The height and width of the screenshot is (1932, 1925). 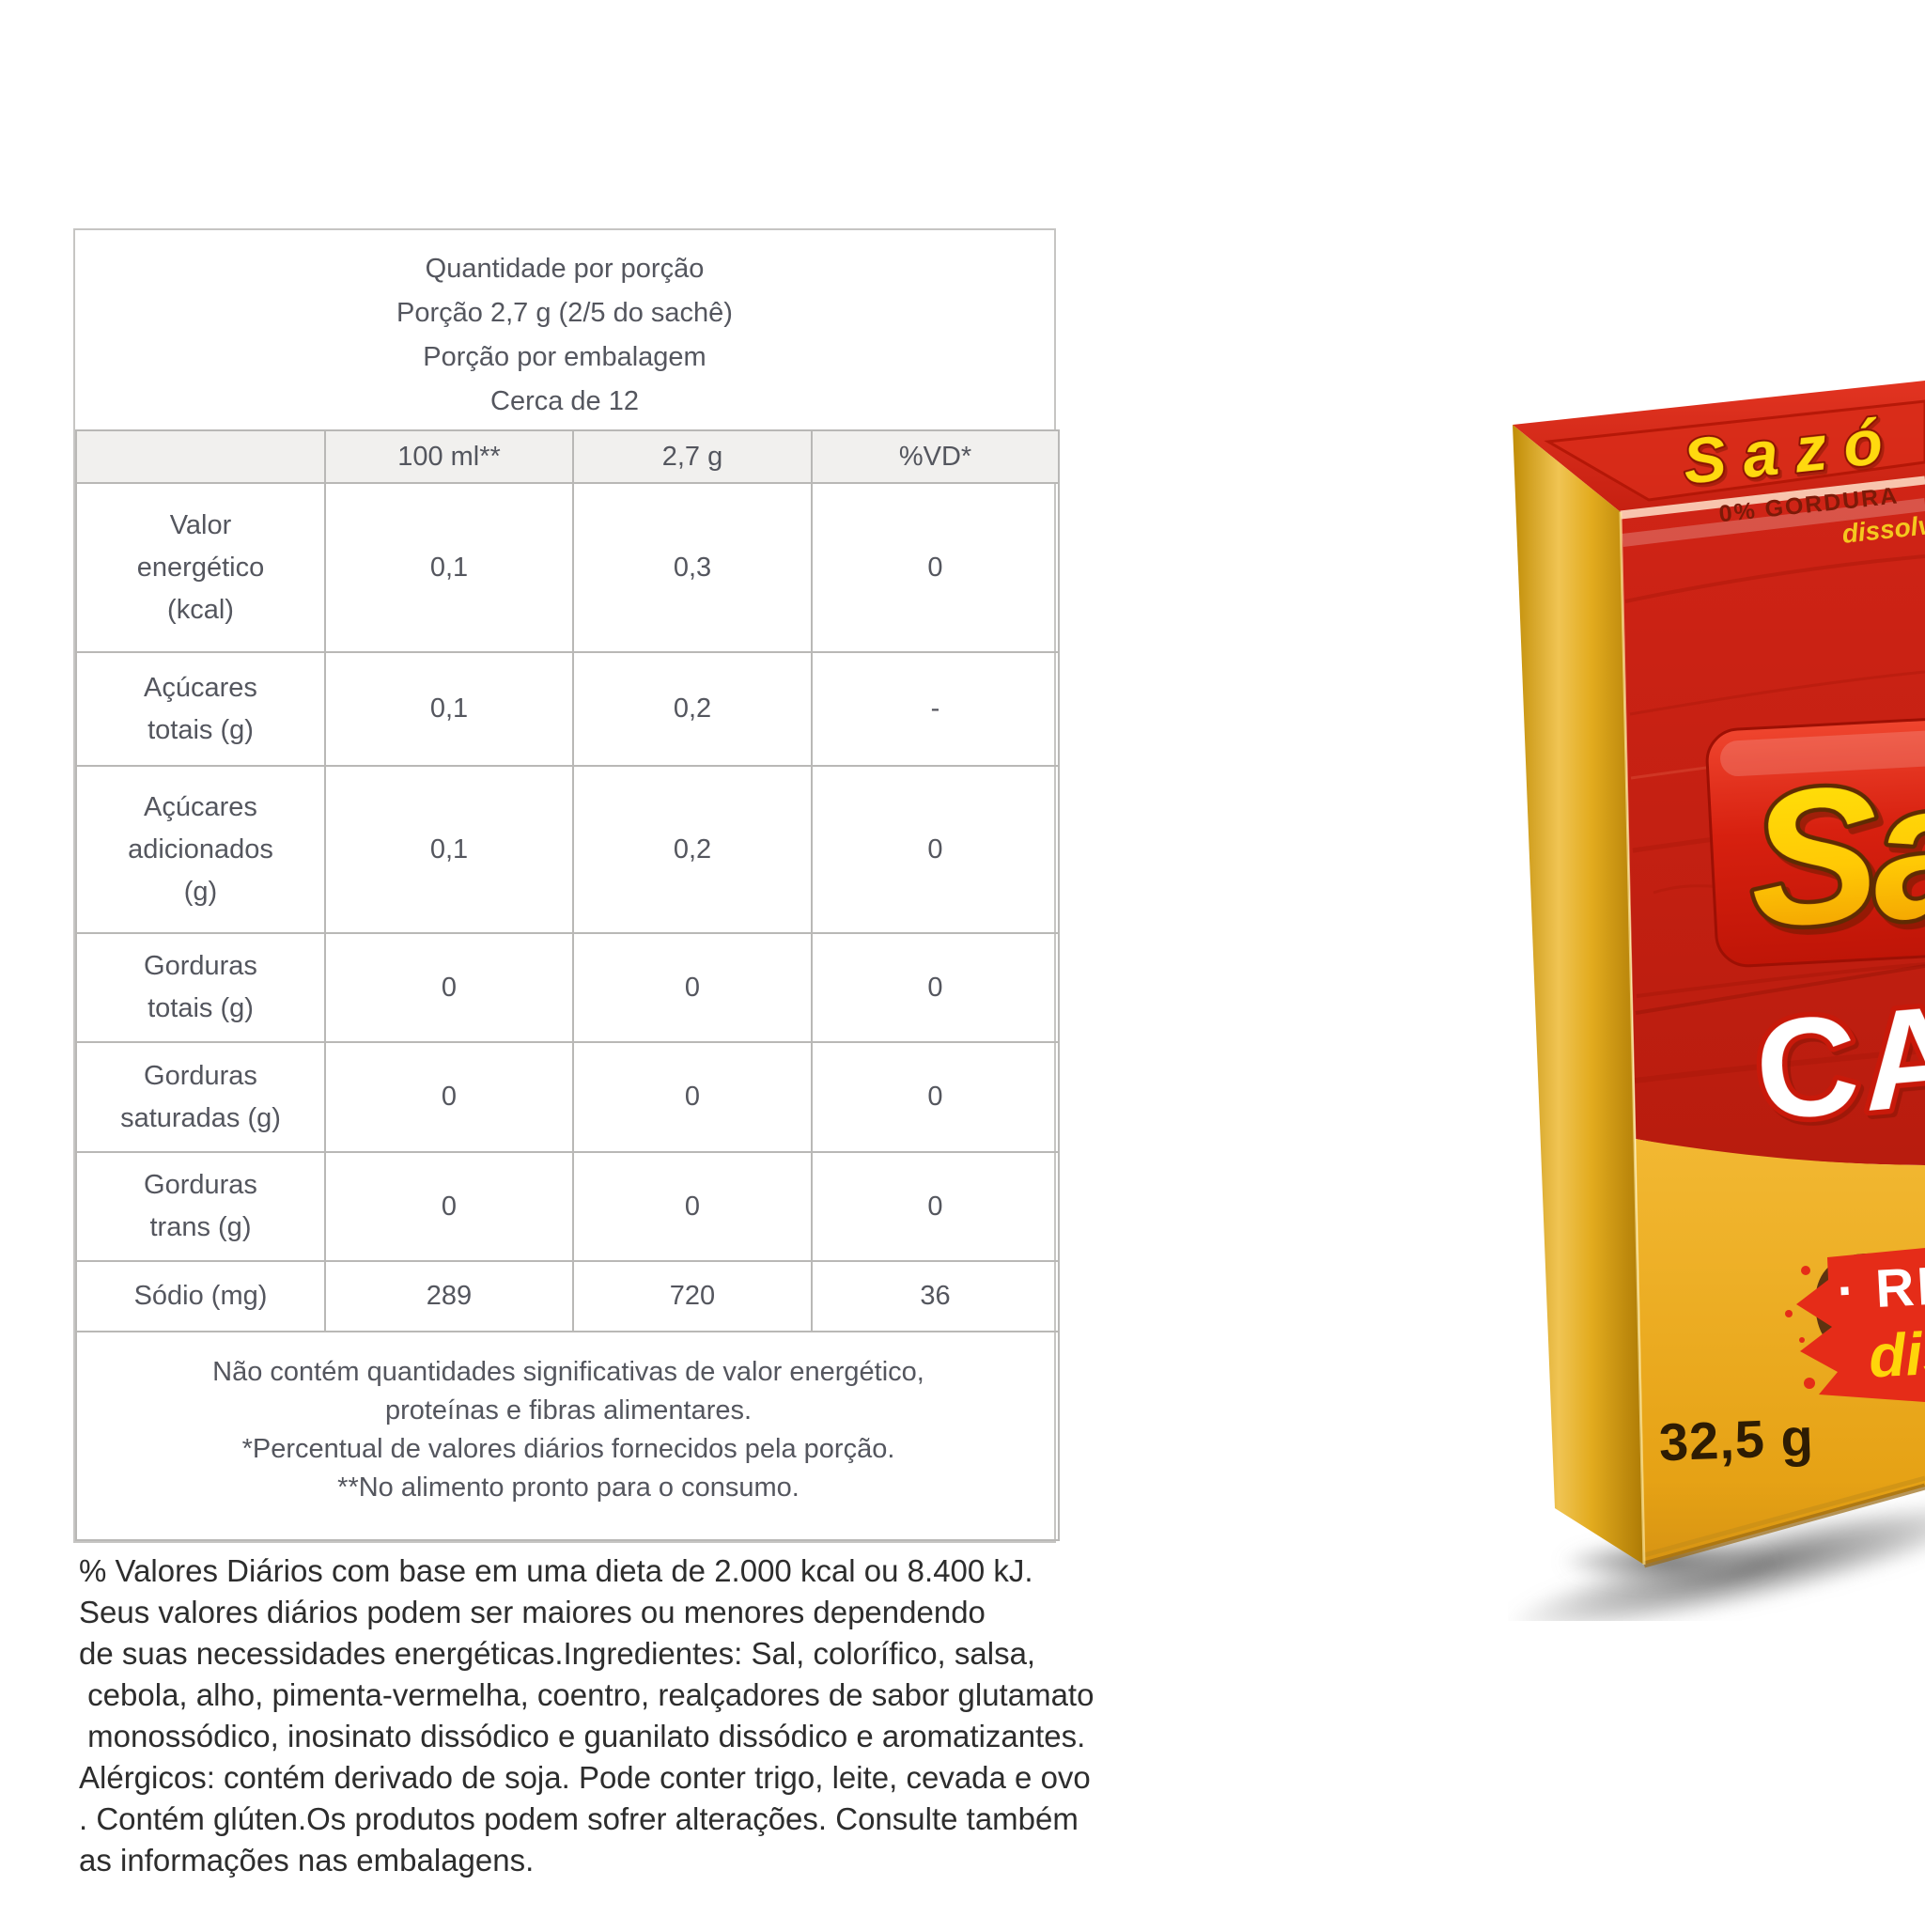 I want to click on bottom-edge, so click(x=1784, y=1525).